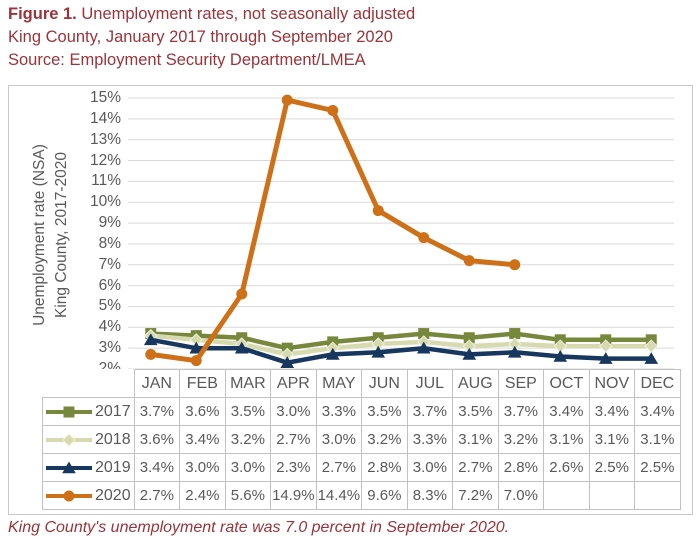  What do you see at coordinates (287, 100) in the screenshot?
I see `marker-2020-apr` at bounding box center [287, 100].